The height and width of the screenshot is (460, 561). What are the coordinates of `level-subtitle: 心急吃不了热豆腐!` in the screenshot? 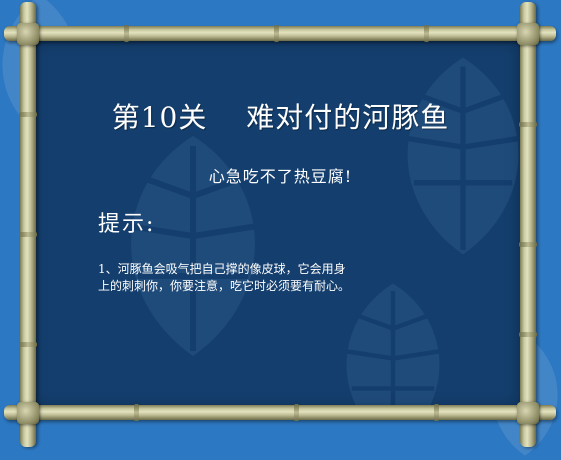 It's located at (280, 176).